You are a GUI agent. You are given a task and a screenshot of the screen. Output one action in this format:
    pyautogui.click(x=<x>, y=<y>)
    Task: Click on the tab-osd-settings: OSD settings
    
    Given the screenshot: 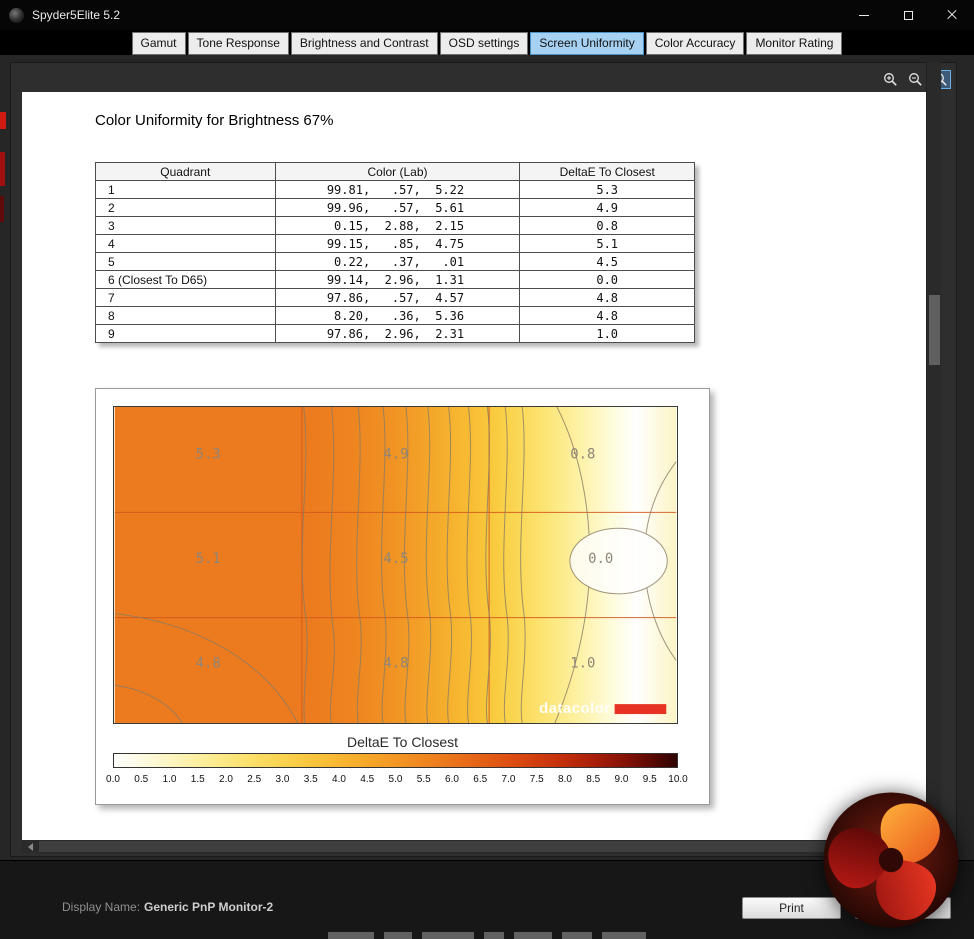 What is the action you would take?
    pyautogui.click(x=484, y=43)
    